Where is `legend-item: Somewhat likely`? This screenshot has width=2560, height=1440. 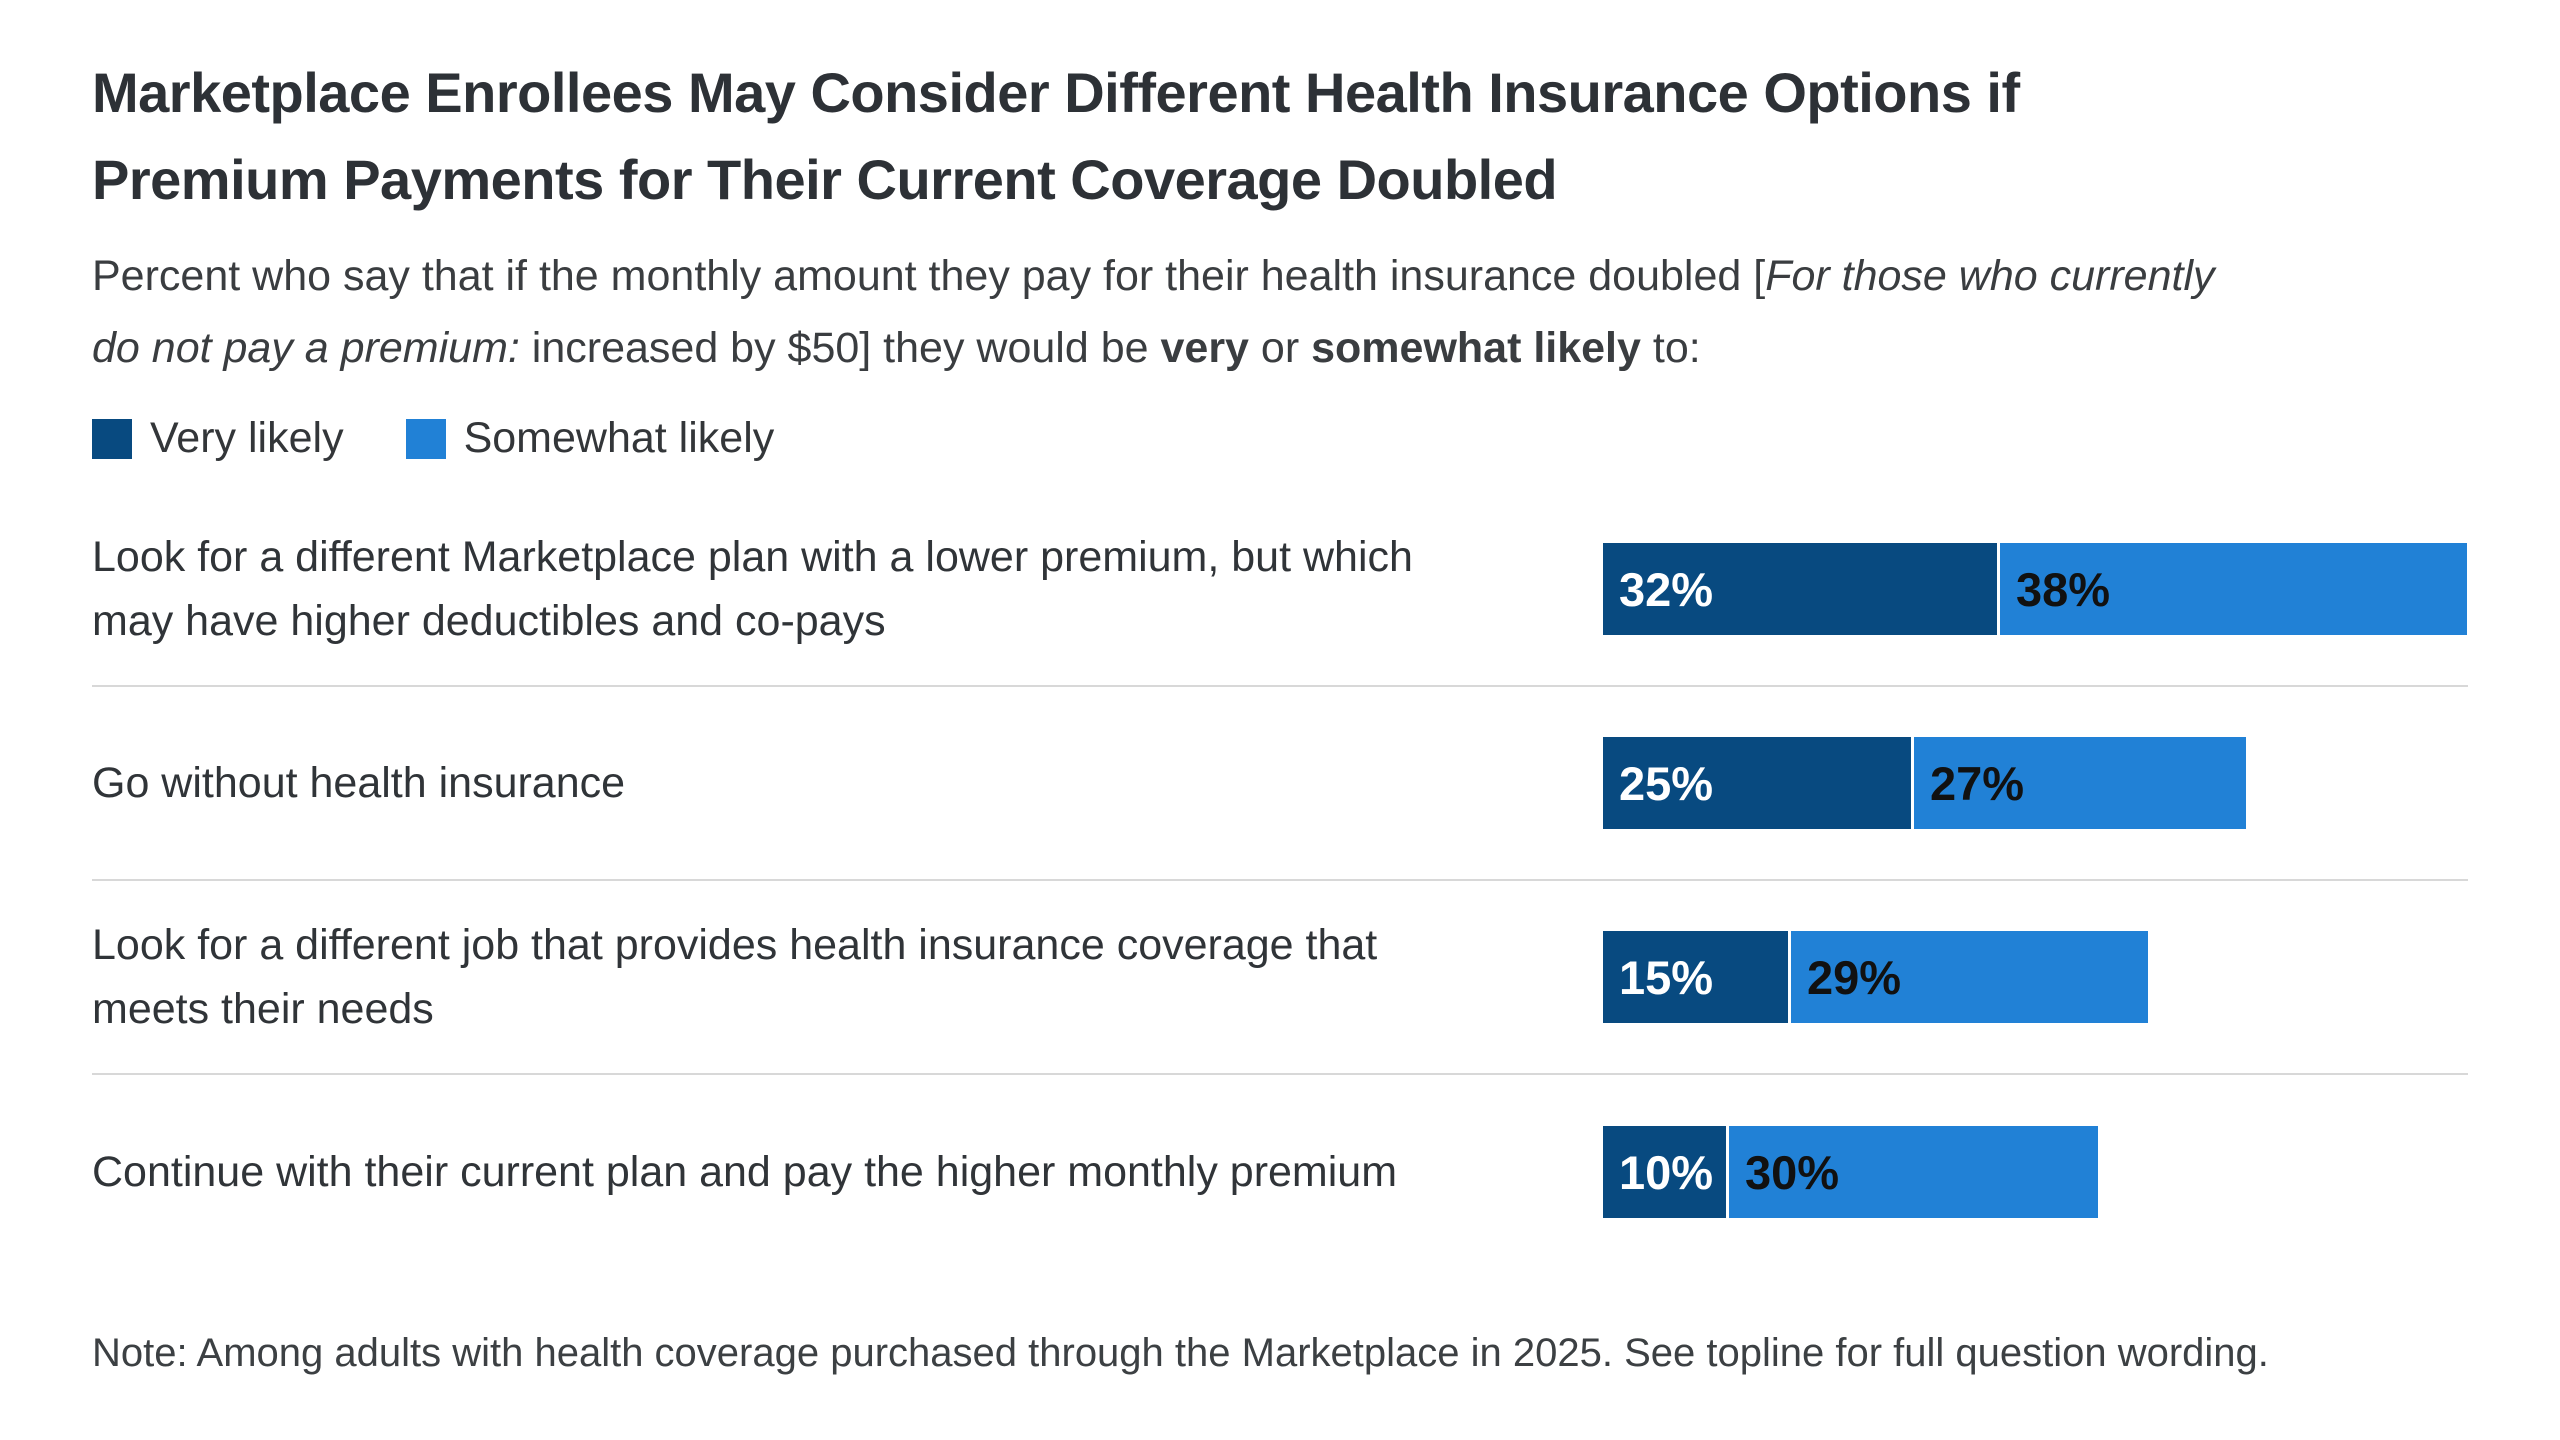
legend-item: Somewhat likely is located at coordinates (590, 438).